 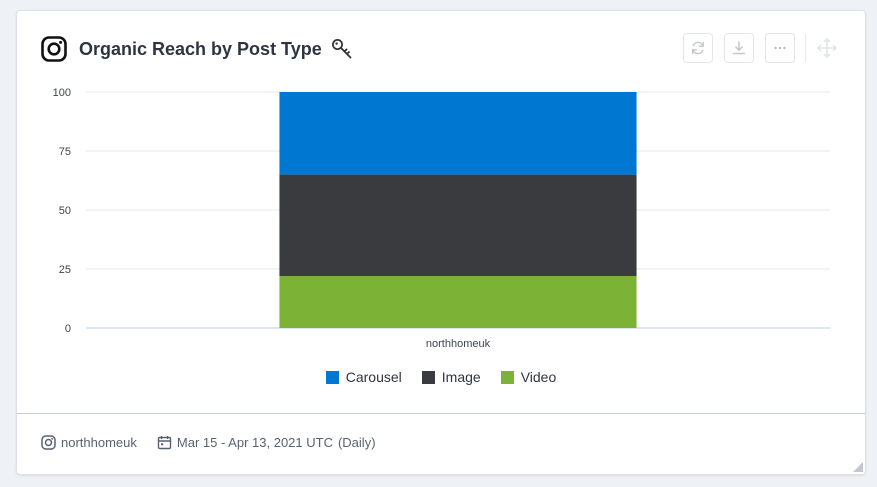 I want to click on legend-swatch-video, so click(x=507, y=377).